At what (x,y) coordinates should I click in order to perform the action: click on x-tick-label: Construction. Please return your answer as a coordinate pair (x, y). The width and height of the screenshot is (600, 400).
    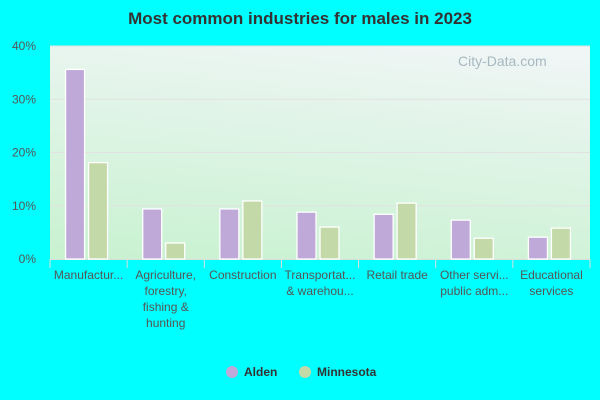
    Looking at the image, I should click on (242, 275).